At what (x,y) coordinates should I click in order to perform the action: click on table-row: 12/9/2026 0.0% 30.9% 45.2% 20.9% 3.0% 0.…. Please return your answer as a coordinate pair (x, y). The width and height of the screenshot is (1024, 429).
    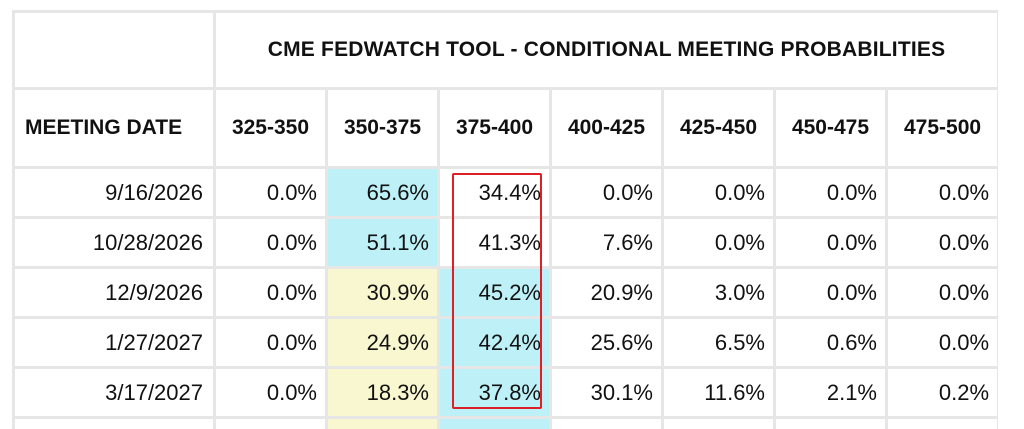
    Looking at the image, I should click on (506, 292).